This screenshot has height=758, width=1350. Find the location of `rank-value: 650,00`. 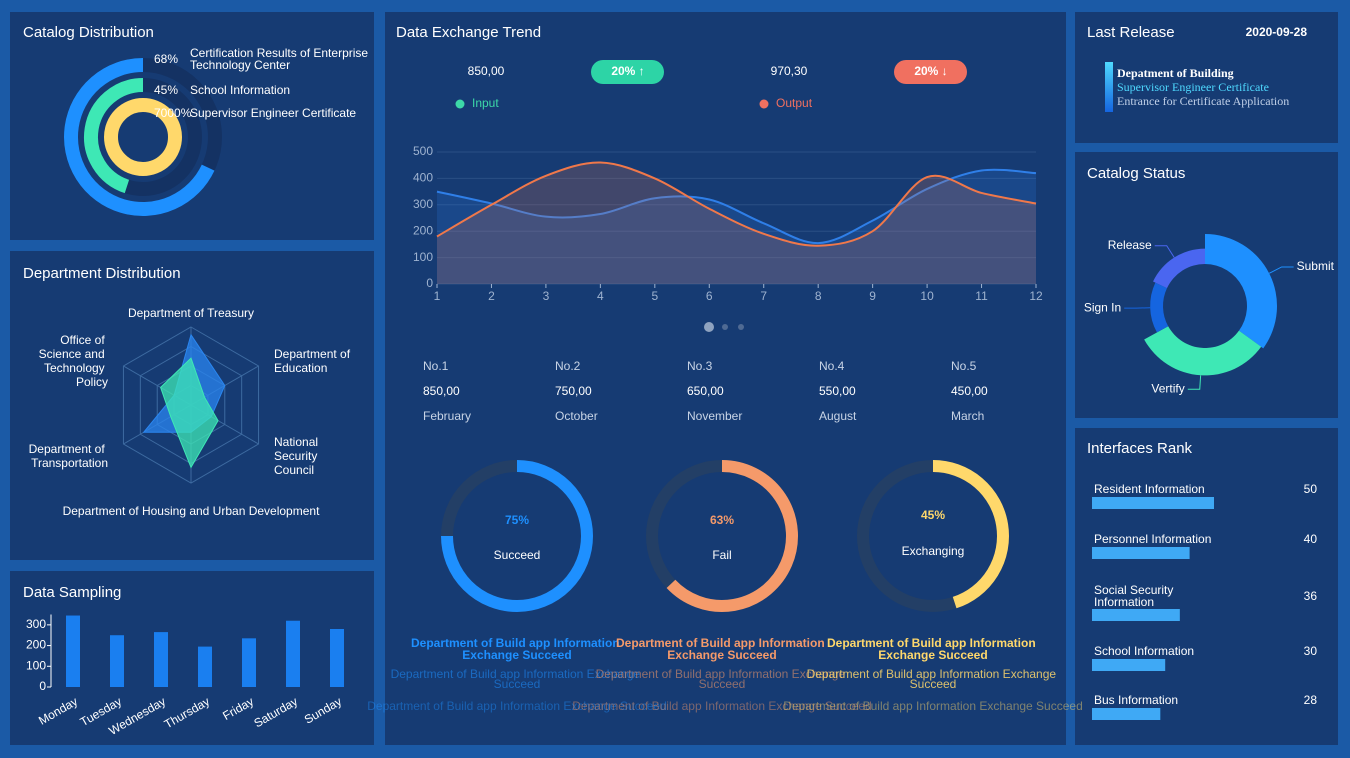

rank-value: 650,00 is located at coordinates (705, 391).